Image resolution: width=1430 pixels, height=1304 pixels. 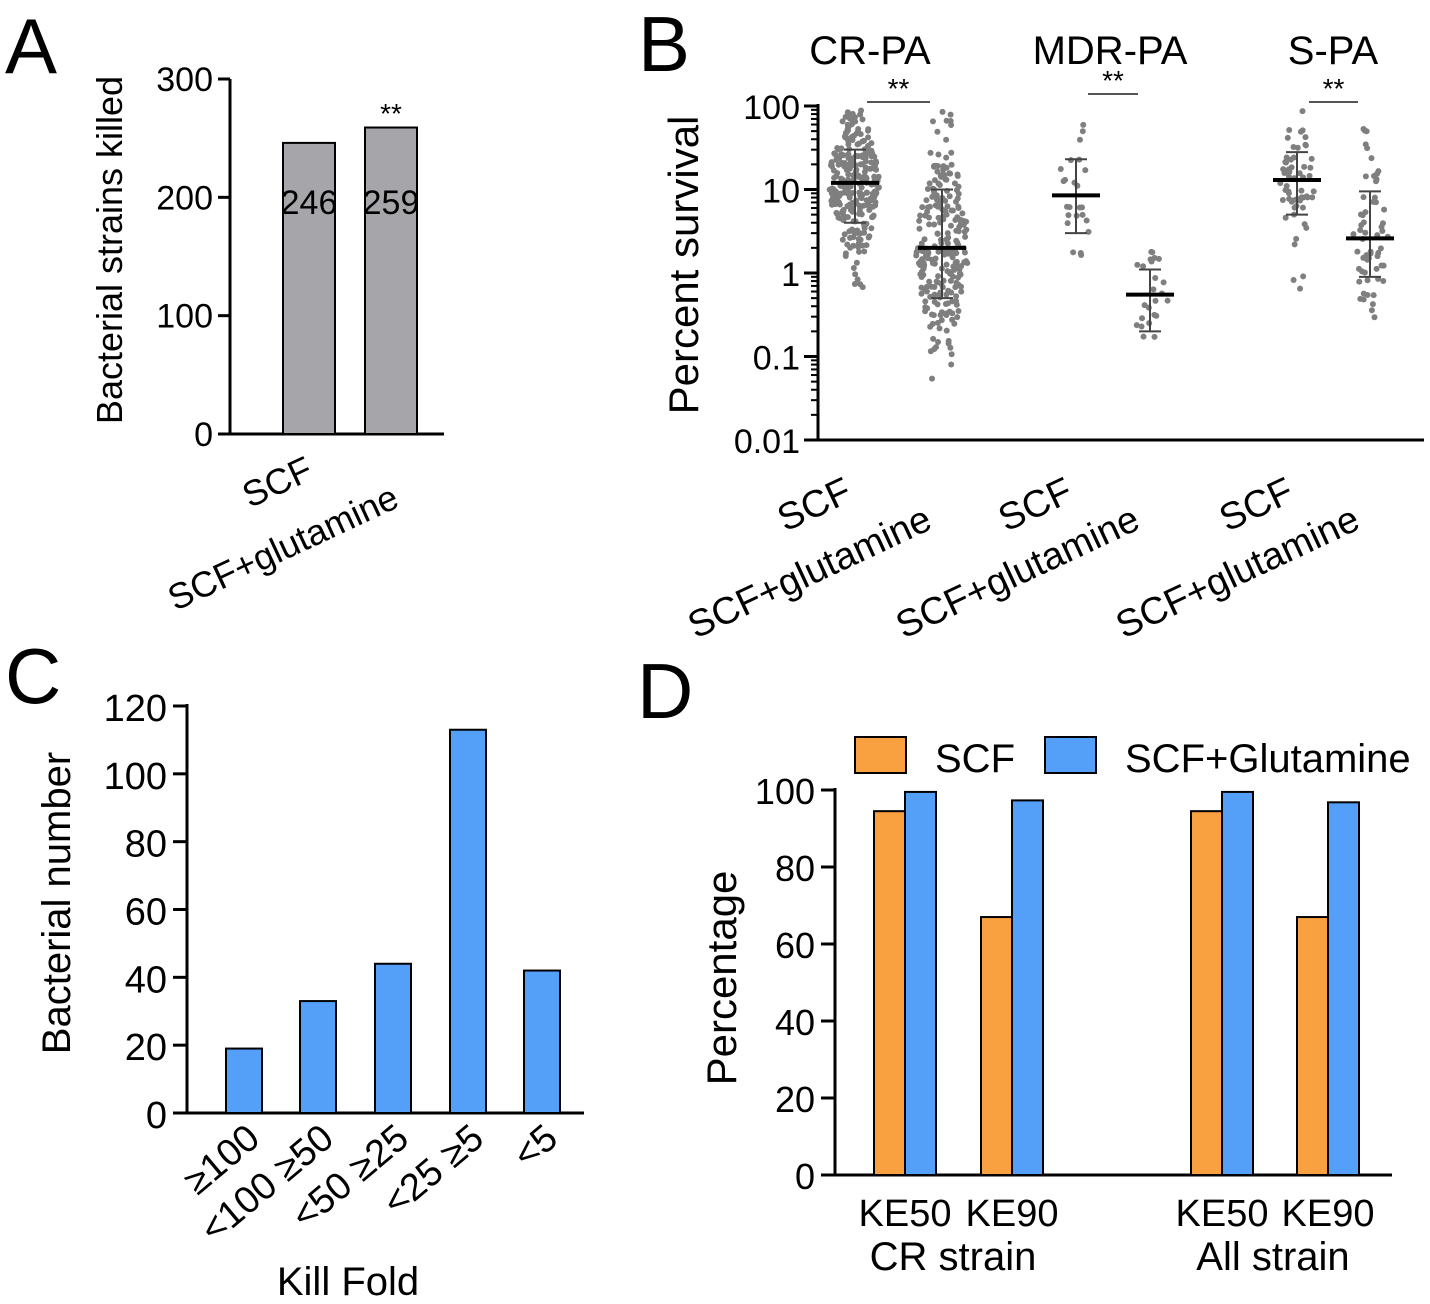 I want to click on y-axis-title: Percent survival, so click(x=683, y=265).